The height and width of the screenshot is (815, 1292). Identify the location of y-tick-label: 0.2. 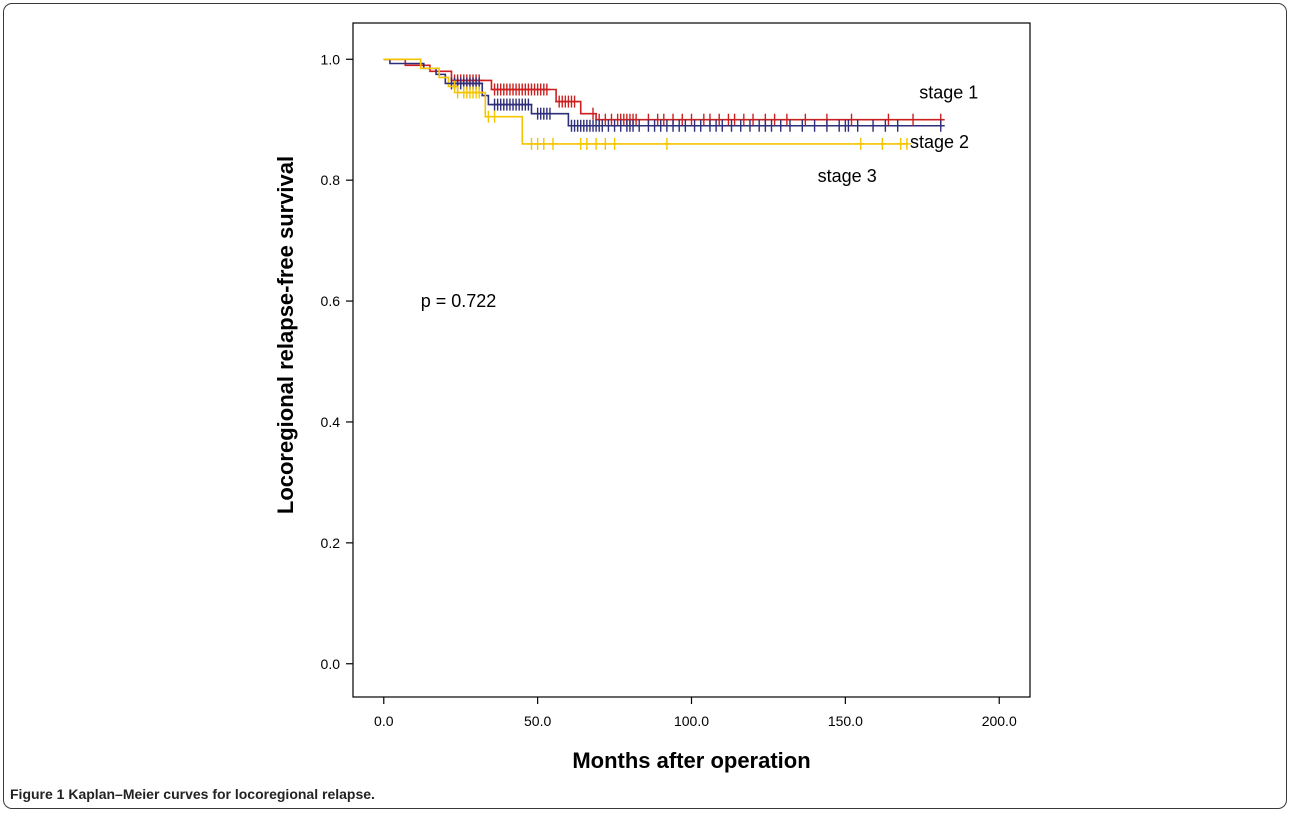
(331, 543).